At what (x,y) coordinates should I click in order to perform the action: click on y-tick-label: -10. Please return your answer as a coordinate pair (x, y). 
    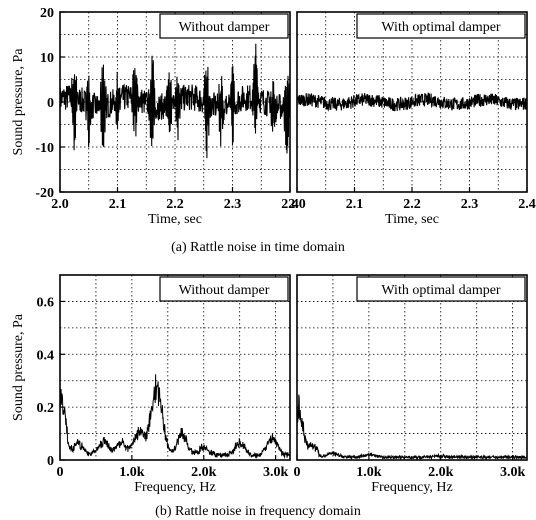
    Looking at the image, I should click on (44, 148).